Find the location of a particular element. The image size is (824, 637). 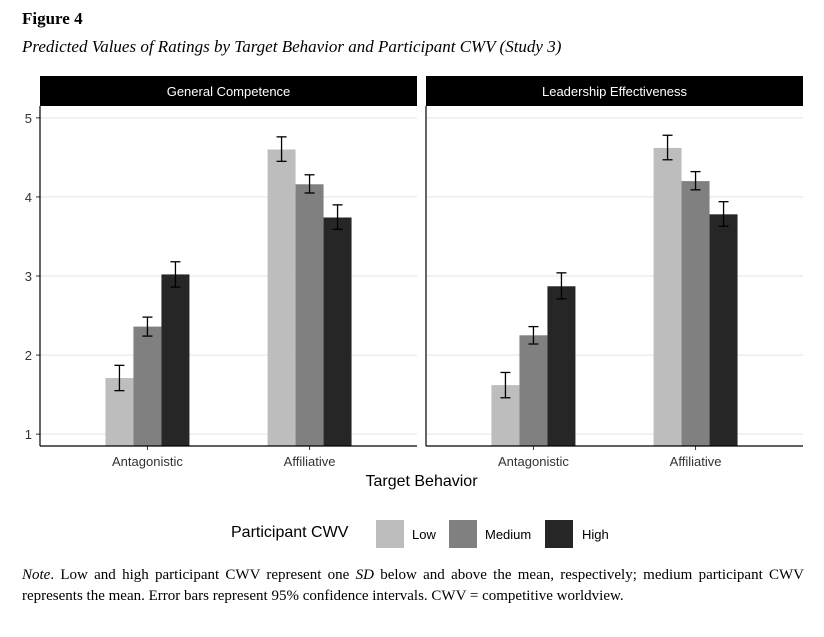

y-tick-label: 1 is located at coordinates (28, 434).